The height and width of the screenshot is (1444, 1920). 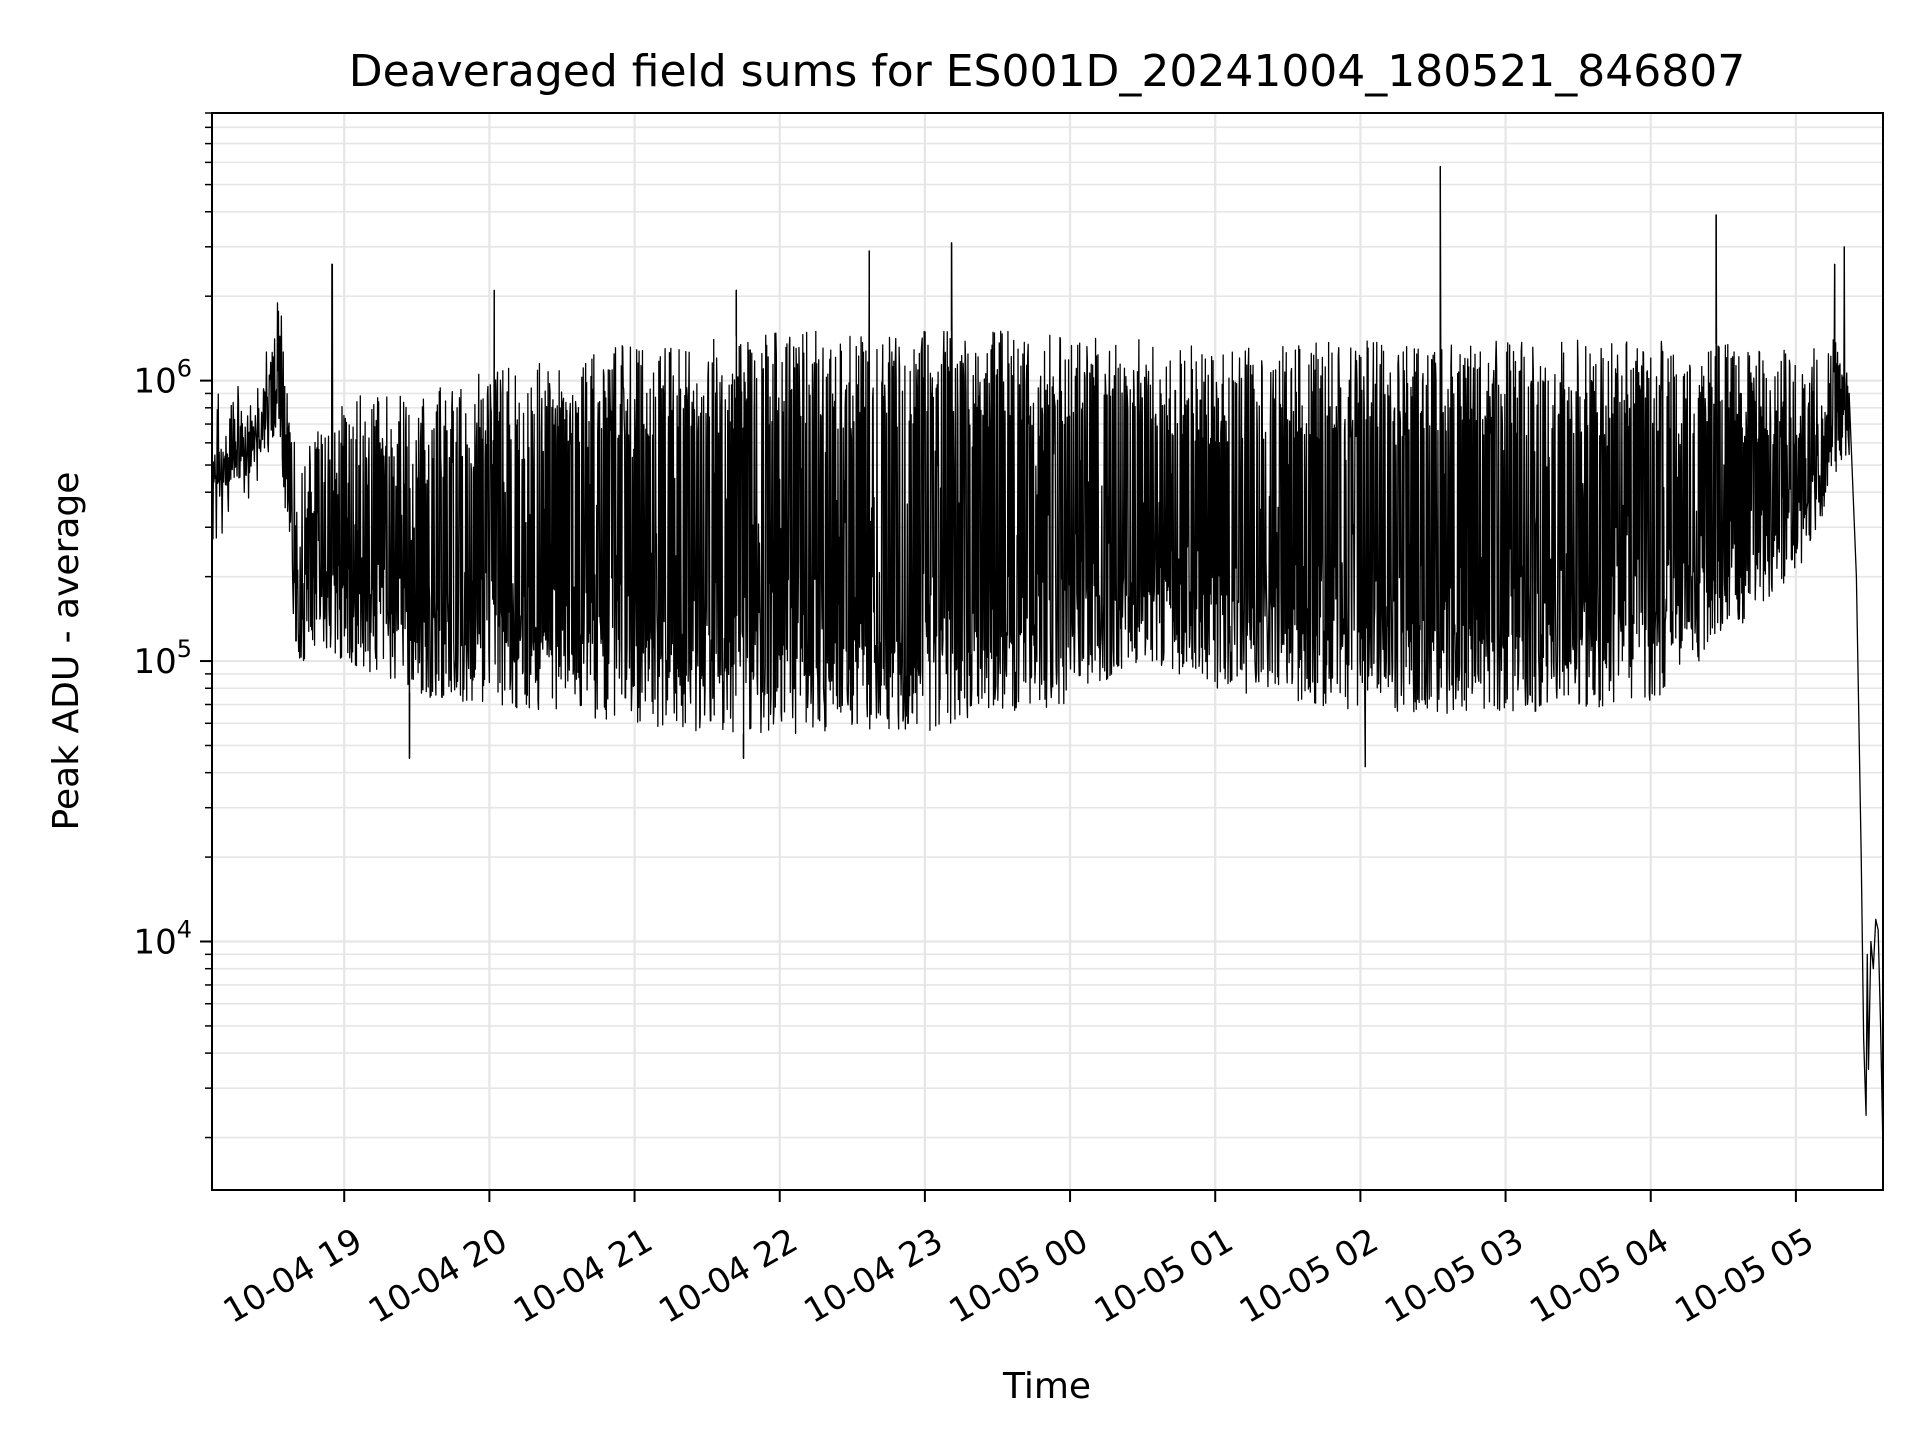 I want to click on x-axis-label: Time, so click(x=1046, y=1386).